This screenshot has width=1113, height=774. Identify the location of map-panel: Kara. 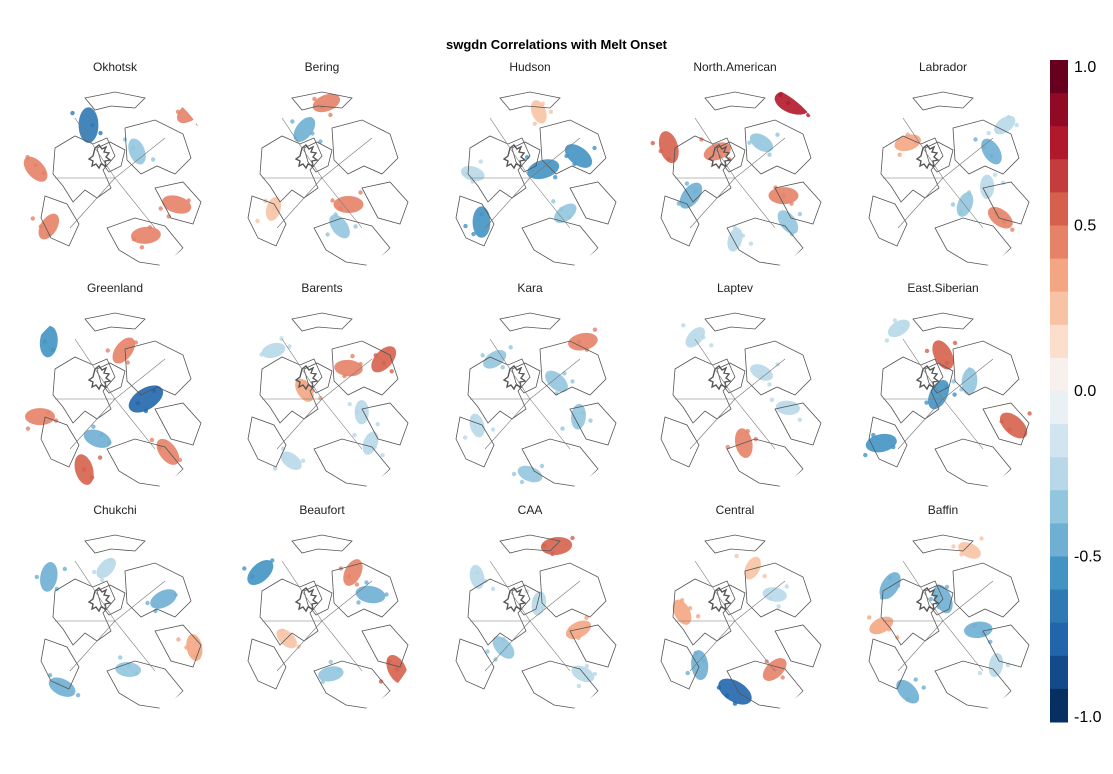
(530, 392).